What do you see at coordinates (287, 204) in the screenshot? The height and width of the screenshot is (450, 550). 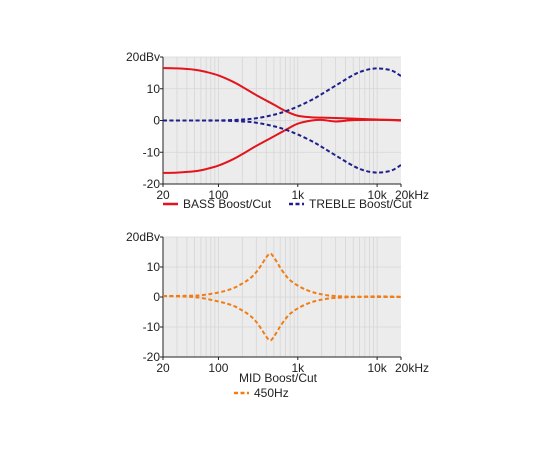 I see `legend: BASS Boost/Cut TREBLE Boost/Cut` at bounding box center [287, 204].